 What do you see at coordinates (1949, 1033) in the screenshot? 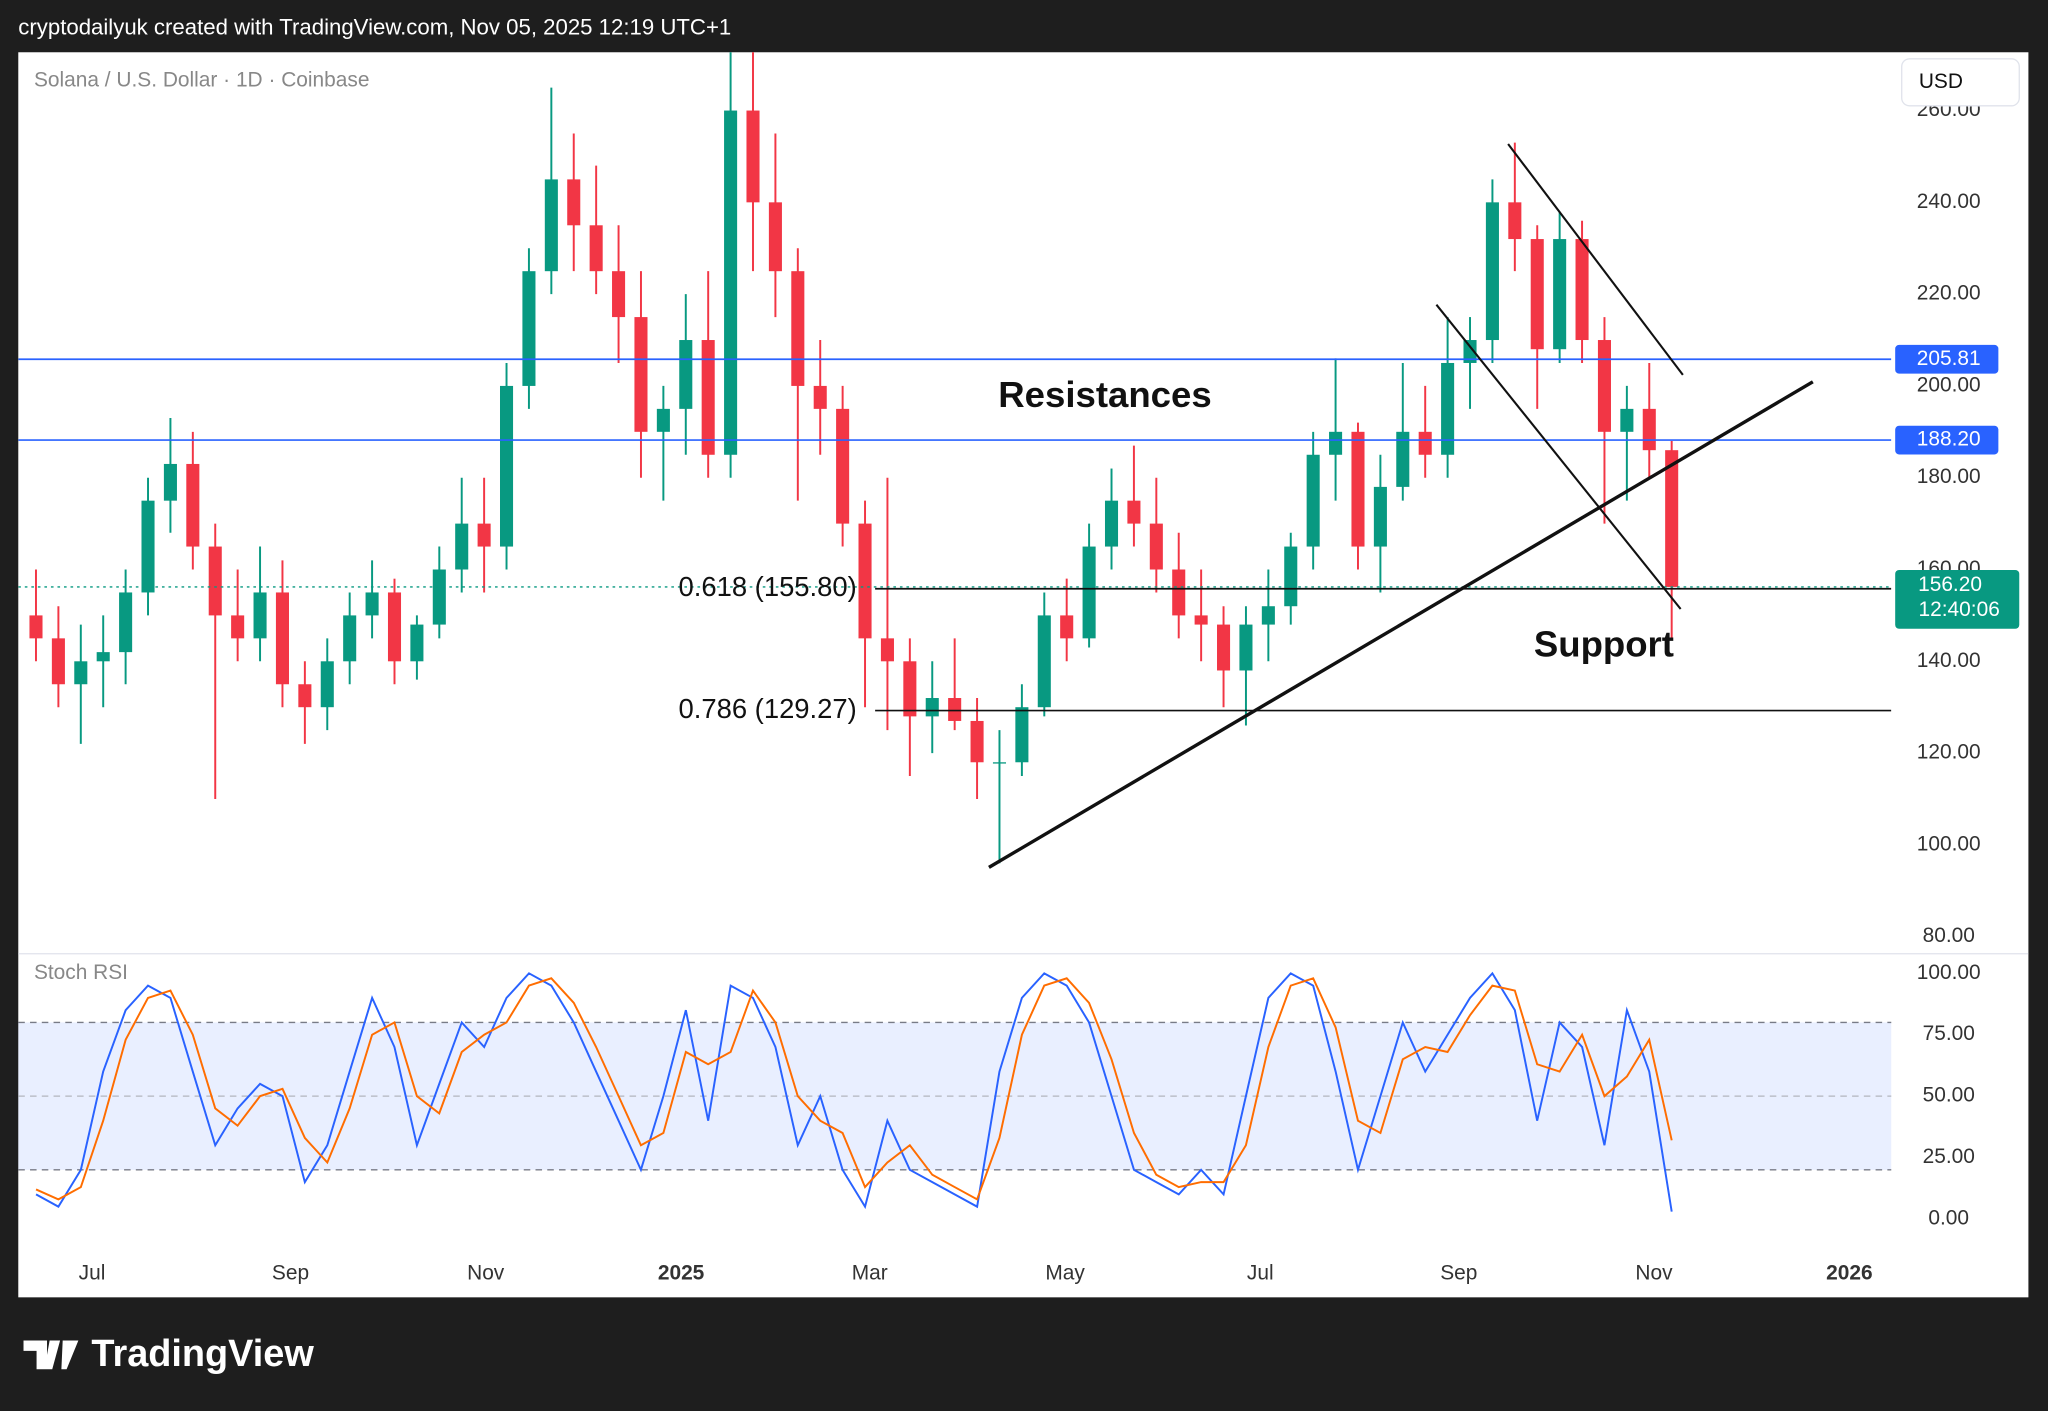
I see `stoch-tick-label: 75.00` at bounding box center [1949, 1033].